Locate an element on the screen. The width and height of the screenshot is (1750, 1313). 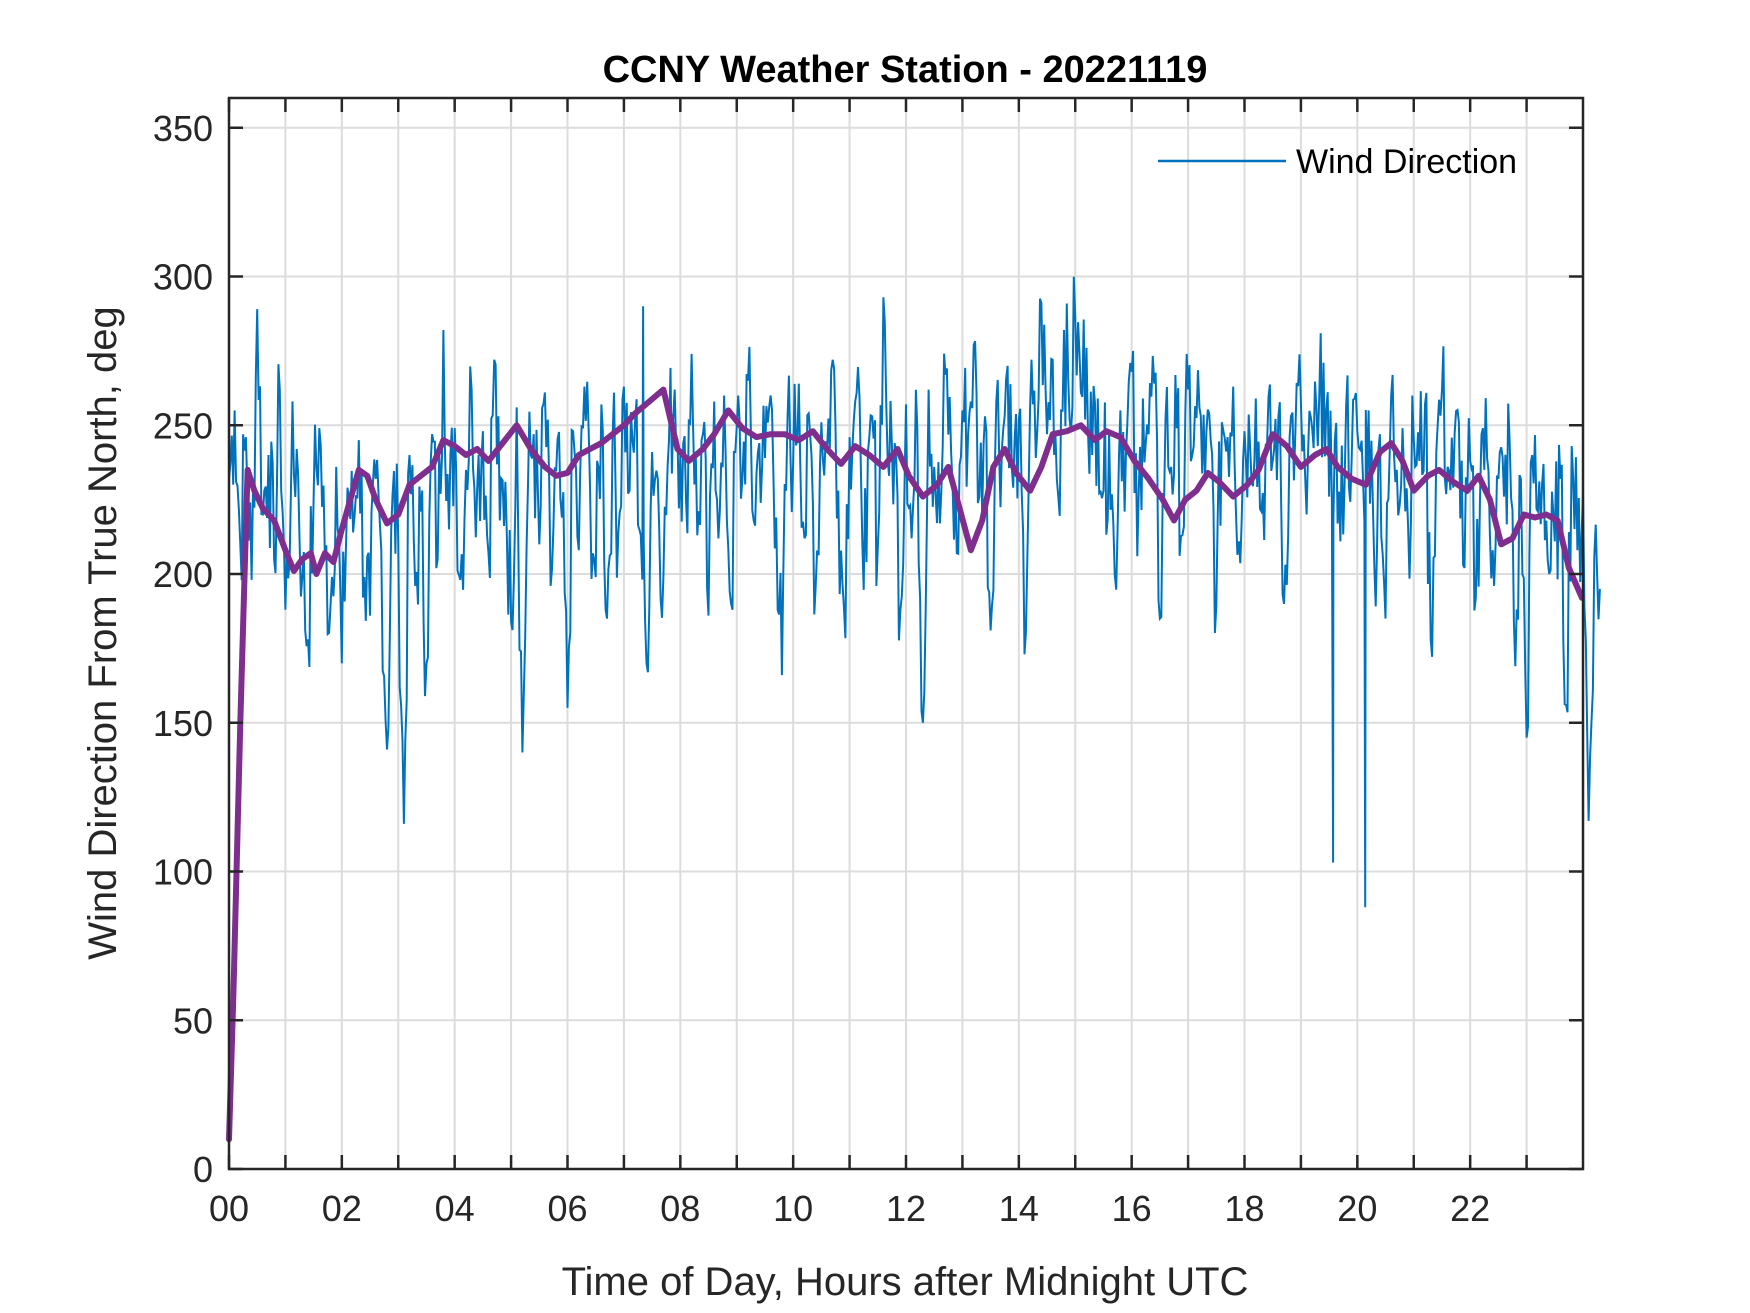
x-tick-label: 06 is located at coordinates (567, 1208).